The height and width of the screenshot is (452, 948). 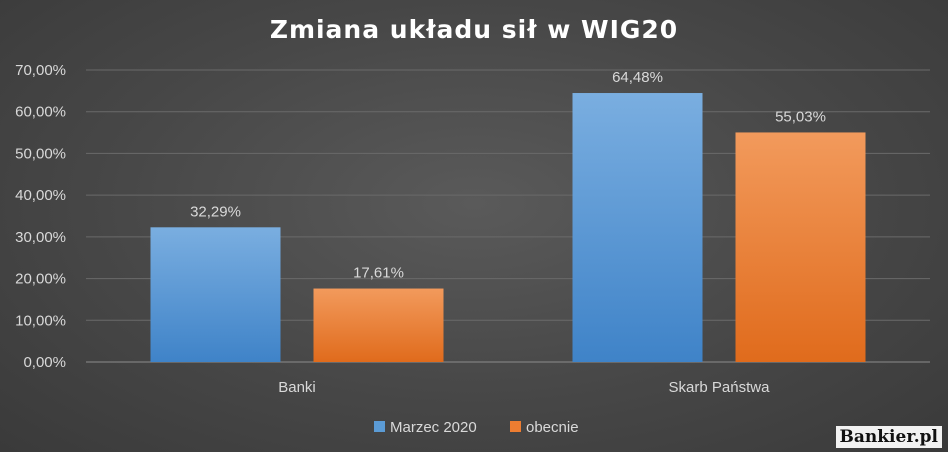 What do you see at coordinates (378, 273) in the screenshot?
I see `data-label: 17,61%` at bounding box center [378, 273].